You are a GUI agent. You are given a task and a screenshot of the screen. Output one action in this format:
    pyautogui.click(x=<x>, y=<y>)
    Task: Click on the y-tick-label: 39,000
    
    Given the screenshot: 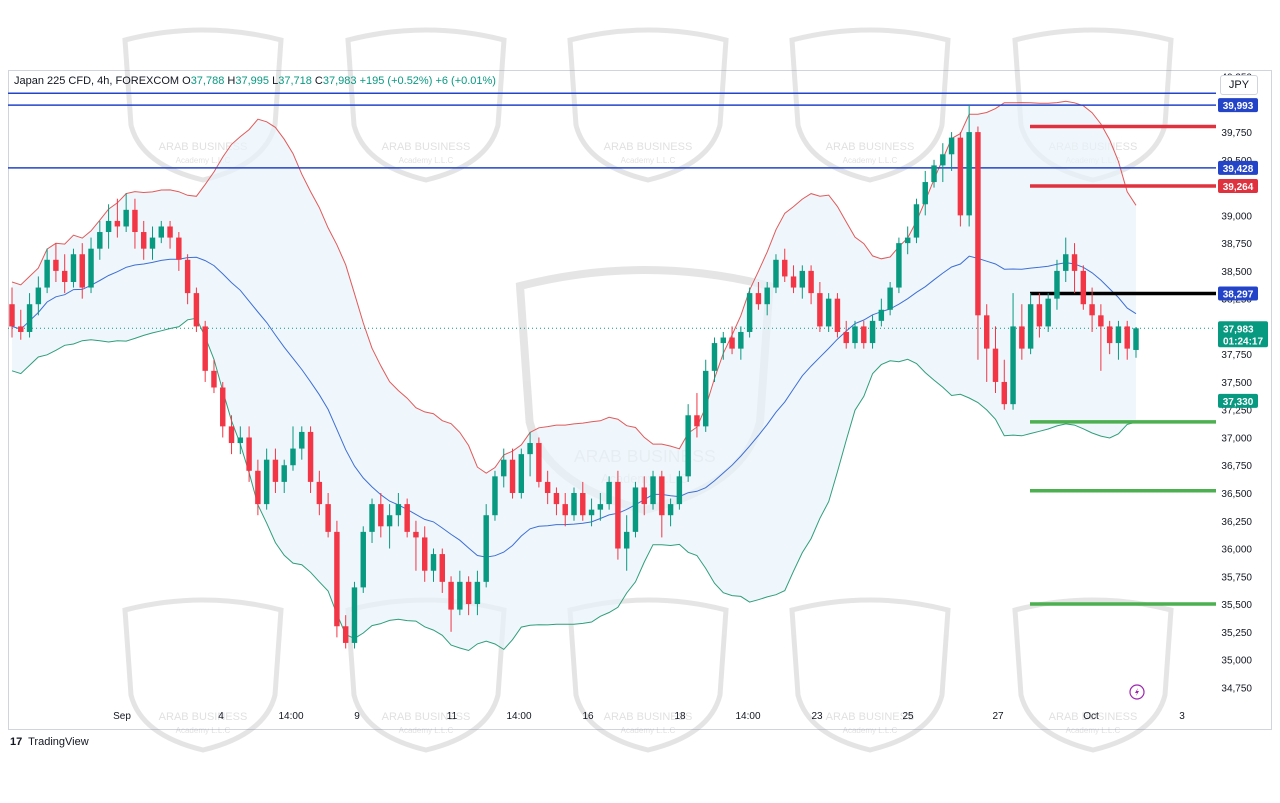 What is the action you would take?
    pyautogui.click(x=1236, y=216)
    